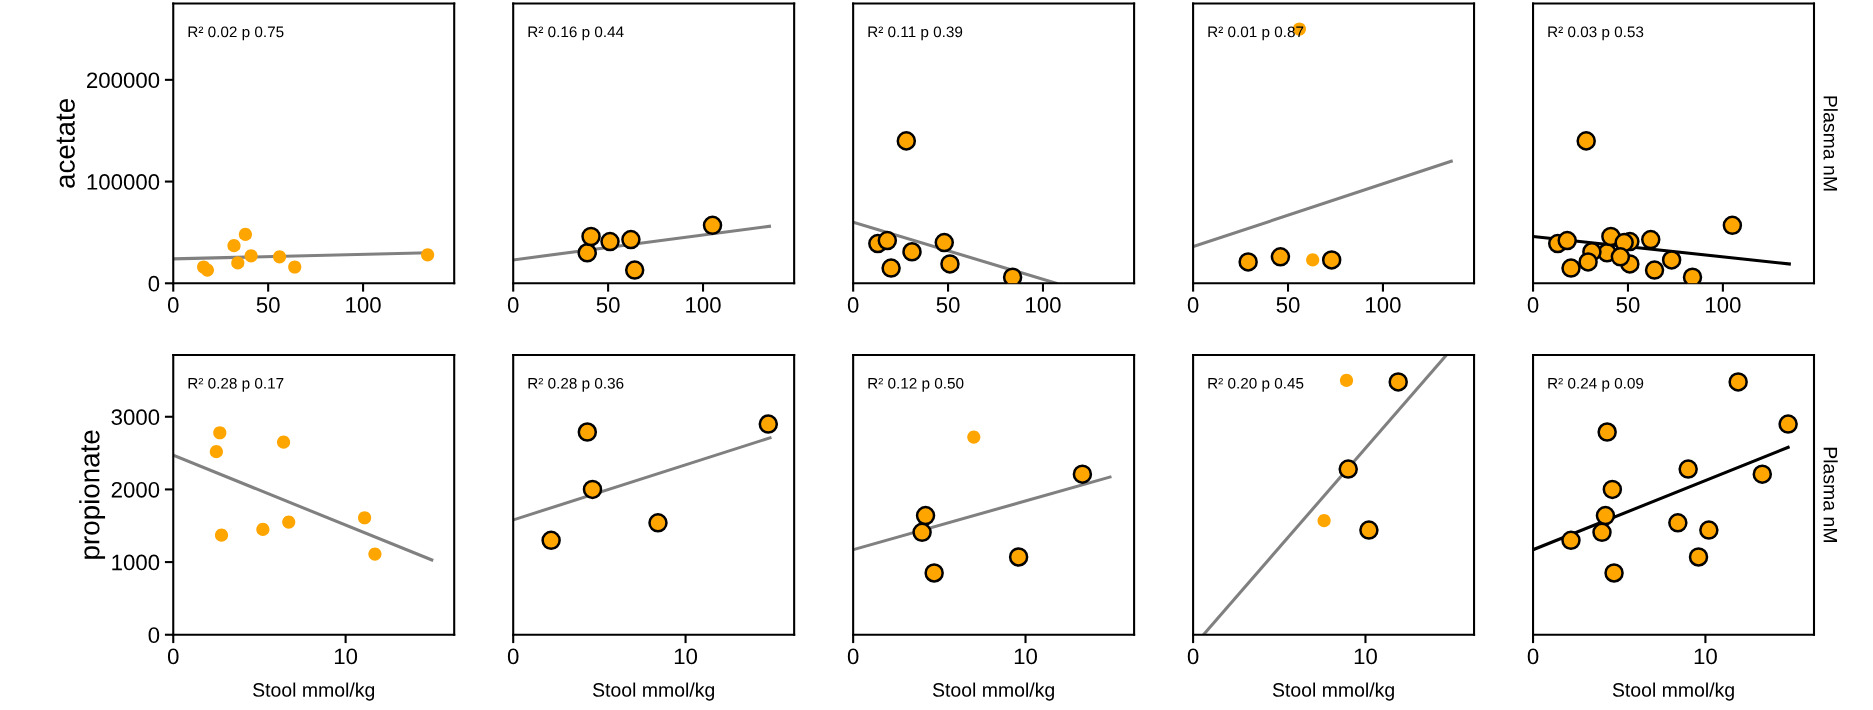 This screenshot has height=710, width=1873. I want to click on annotation: R² 0.02 p 0.75, so click(236, 33).